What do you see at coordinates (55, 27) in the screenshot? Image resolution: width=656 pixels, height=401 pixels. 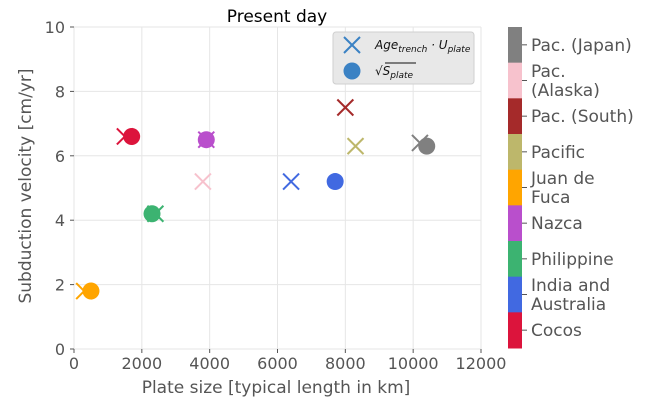 I see `y-tick-label: 10` at bounding box center [55, 27].